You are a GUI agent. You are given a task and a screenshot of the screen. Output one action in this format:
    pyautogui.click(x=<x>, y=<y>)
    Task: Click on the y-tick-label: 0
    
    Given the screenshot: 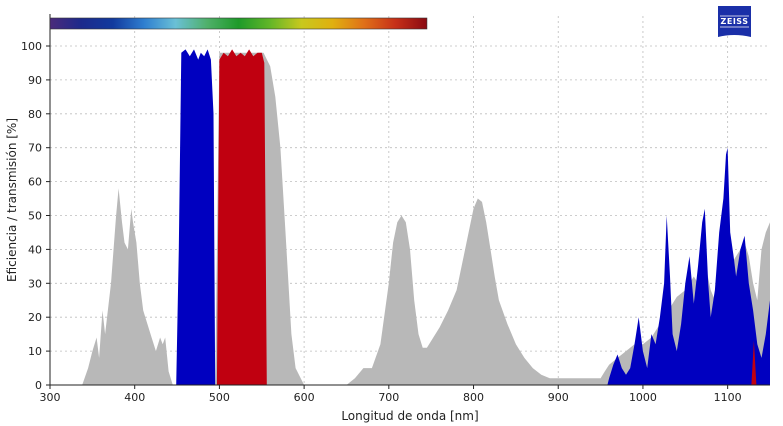 What is the action you would take?
    pyautogui.click(x=38, y=385)
    